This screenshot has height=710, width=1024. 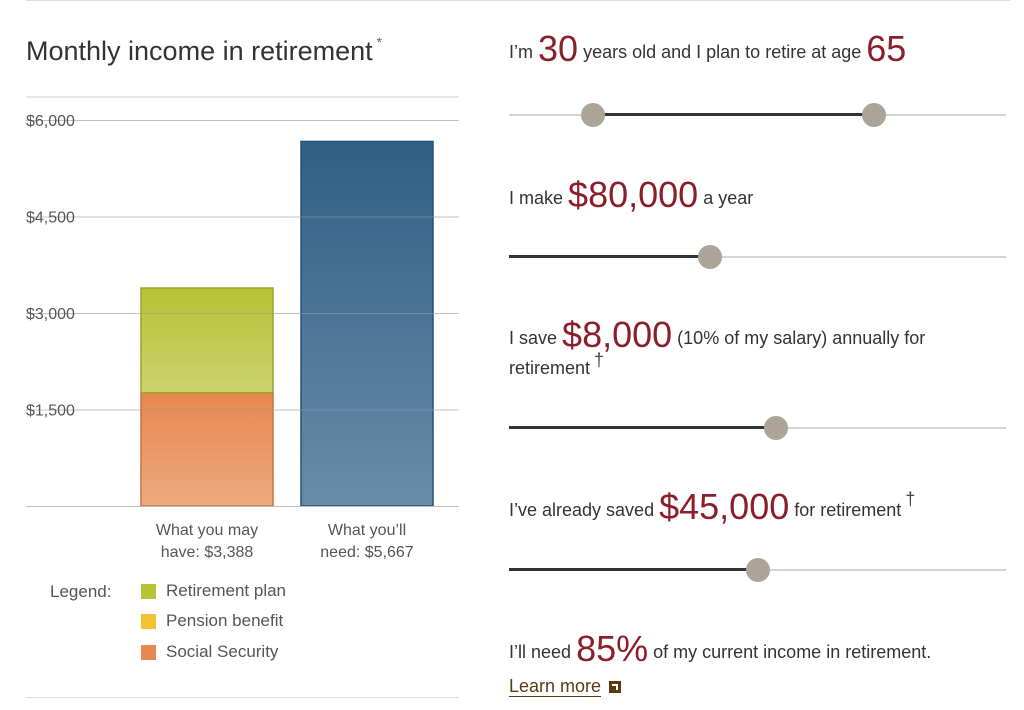 I want to click on already-saved-knob, so click(x=757, y=570).